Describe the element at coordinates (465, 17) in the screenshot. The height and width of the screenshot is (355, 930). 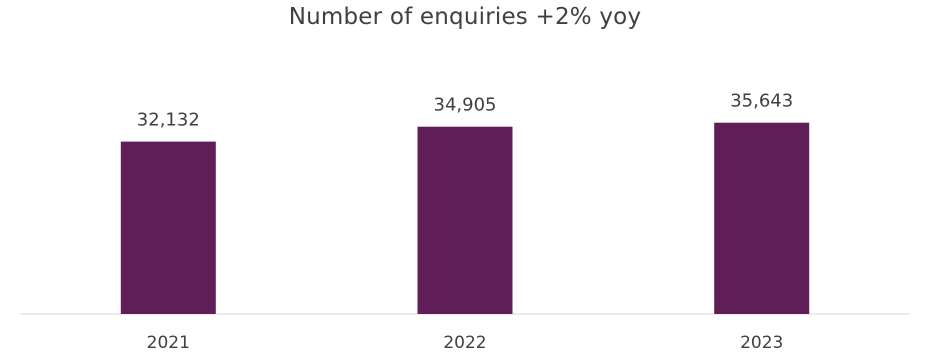
I see `chart-title: Number of enquiries +2% yoy` at that location.